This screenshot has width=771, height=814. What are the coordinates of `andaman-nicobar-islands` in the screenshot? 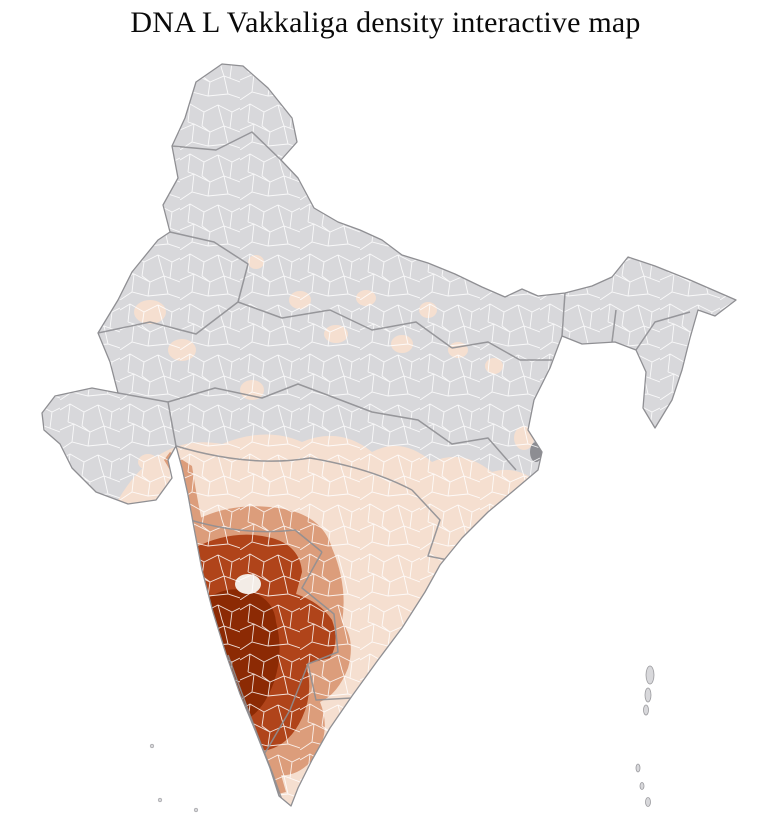 It's located at (645, 736).